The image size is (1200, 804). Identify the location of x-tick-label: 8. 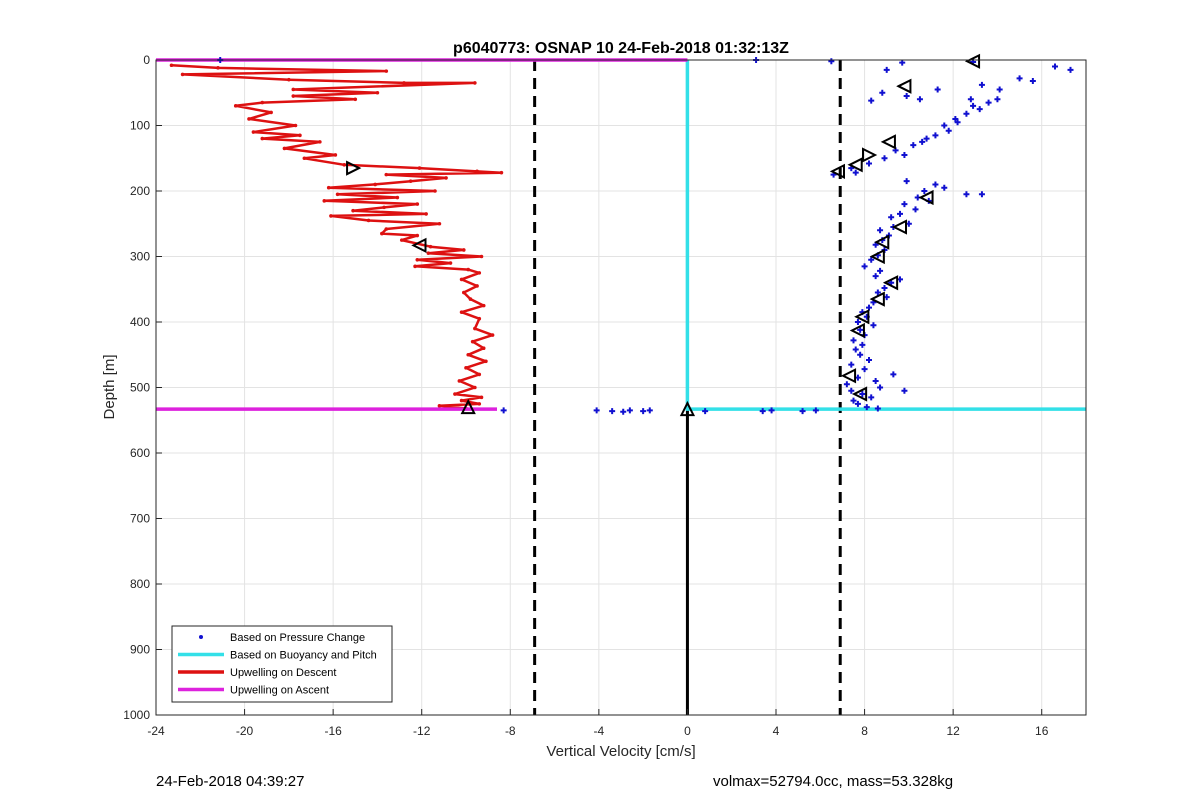
(864, 731).